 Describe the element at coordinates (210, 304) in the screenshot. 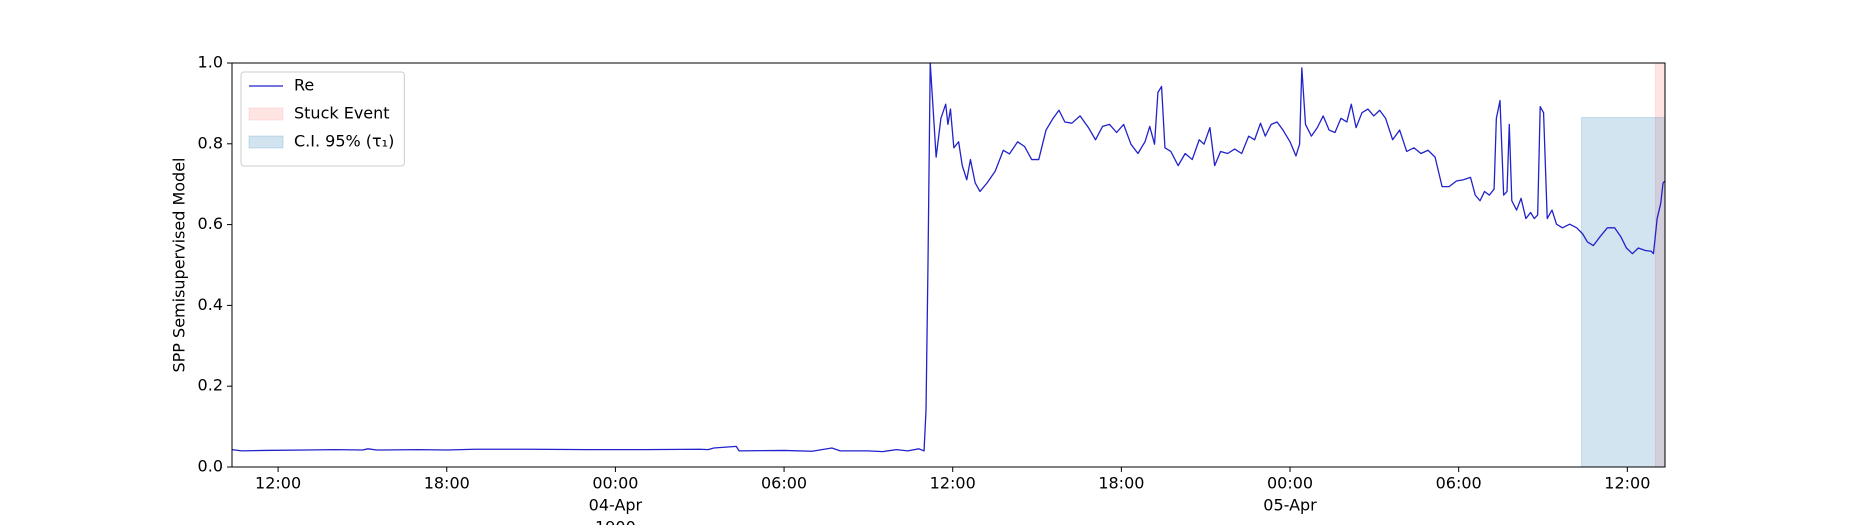

I see `y-tick-label: 0.4` at that location.